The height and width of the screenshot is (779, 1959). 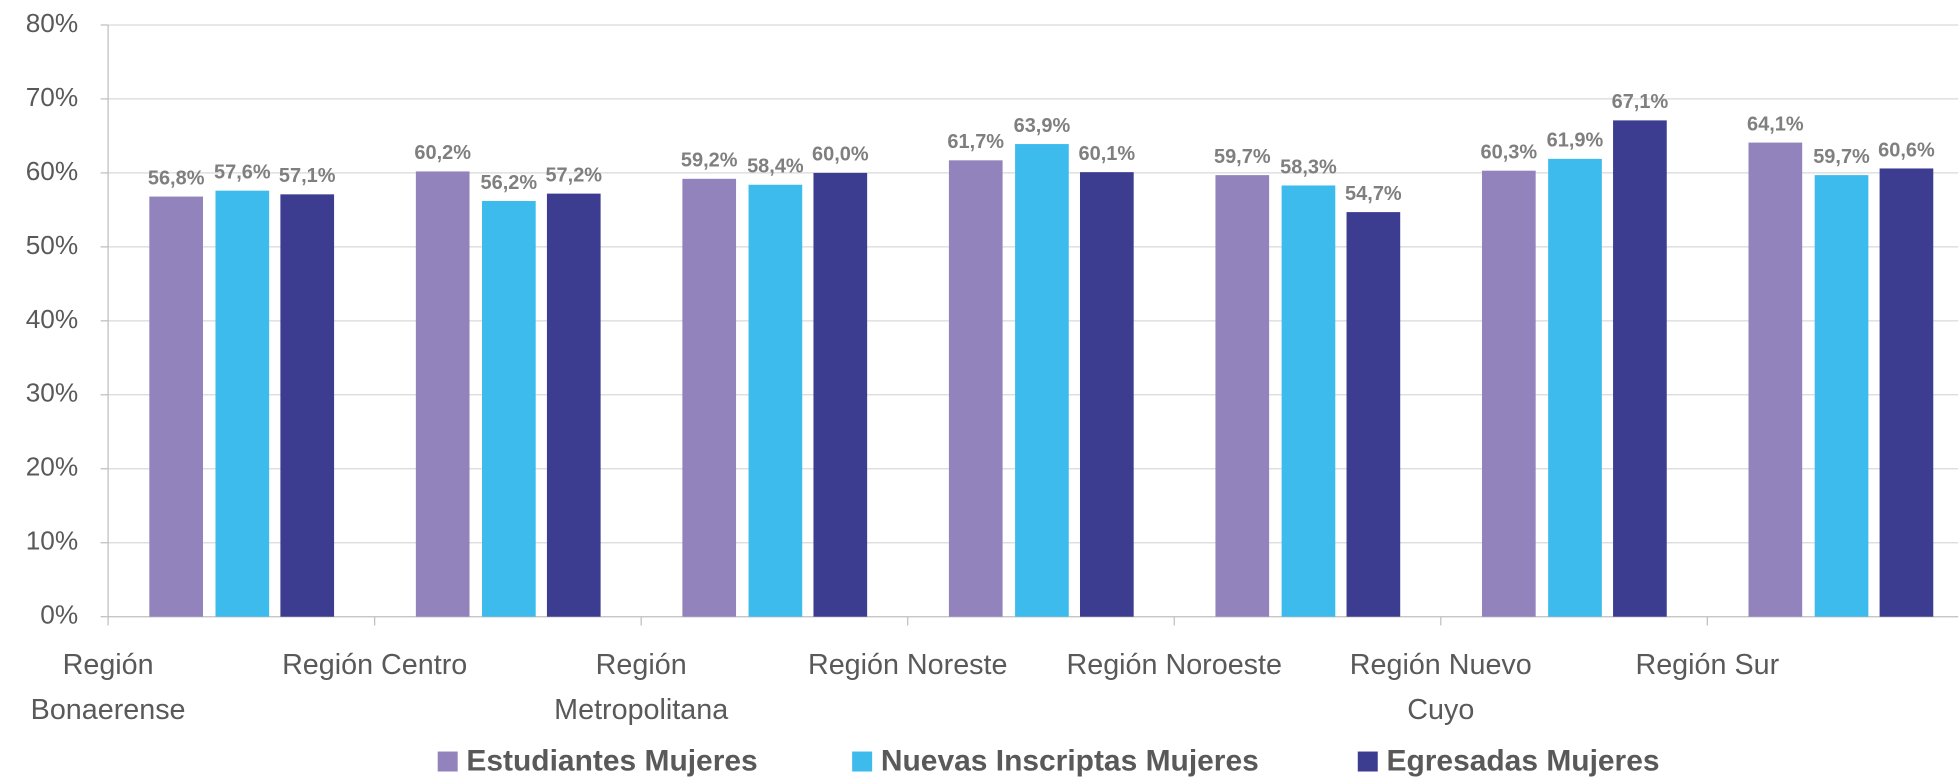 I want to click on x-tick-label: Región Centro, so click(x=375, y=664).